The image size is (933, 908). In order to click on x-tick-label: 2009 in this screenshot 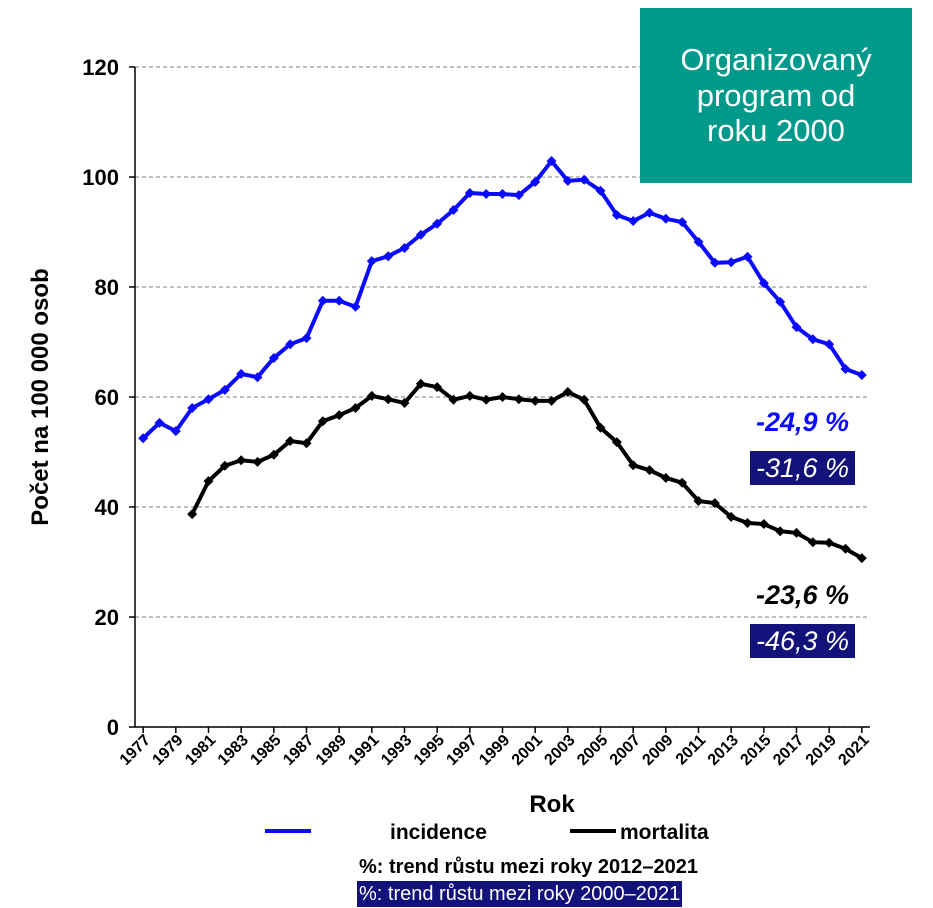, I will do `click(657, 750)`.